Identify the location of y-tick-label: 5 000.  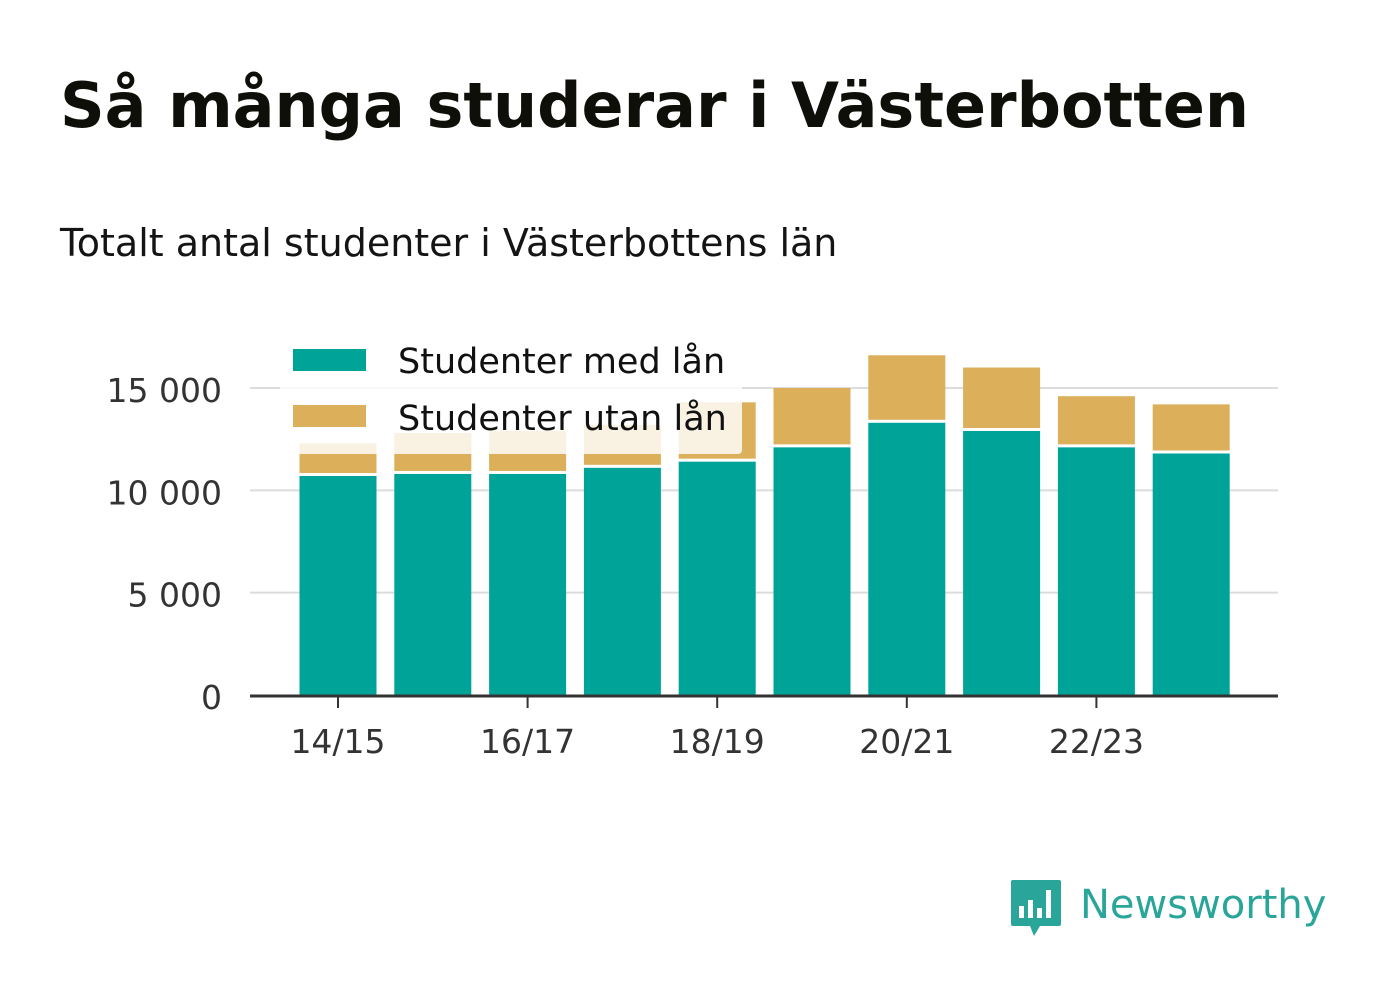
(175, 595).